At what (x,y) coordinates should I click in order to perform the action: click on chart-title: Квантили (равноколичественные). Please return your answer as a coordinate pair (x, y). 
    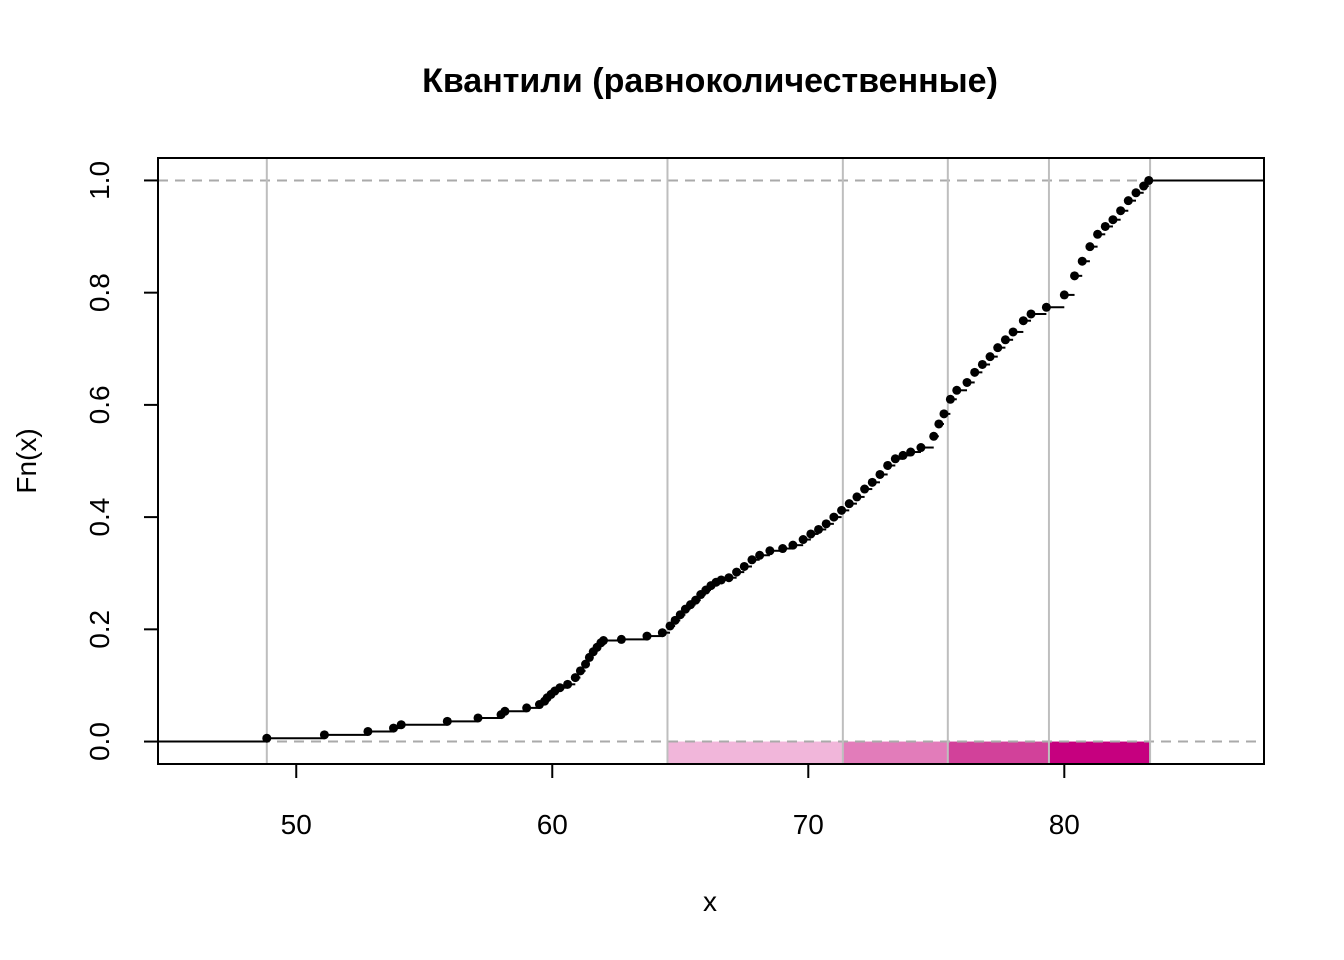
    Looking at the image, I should click on (710, 81).